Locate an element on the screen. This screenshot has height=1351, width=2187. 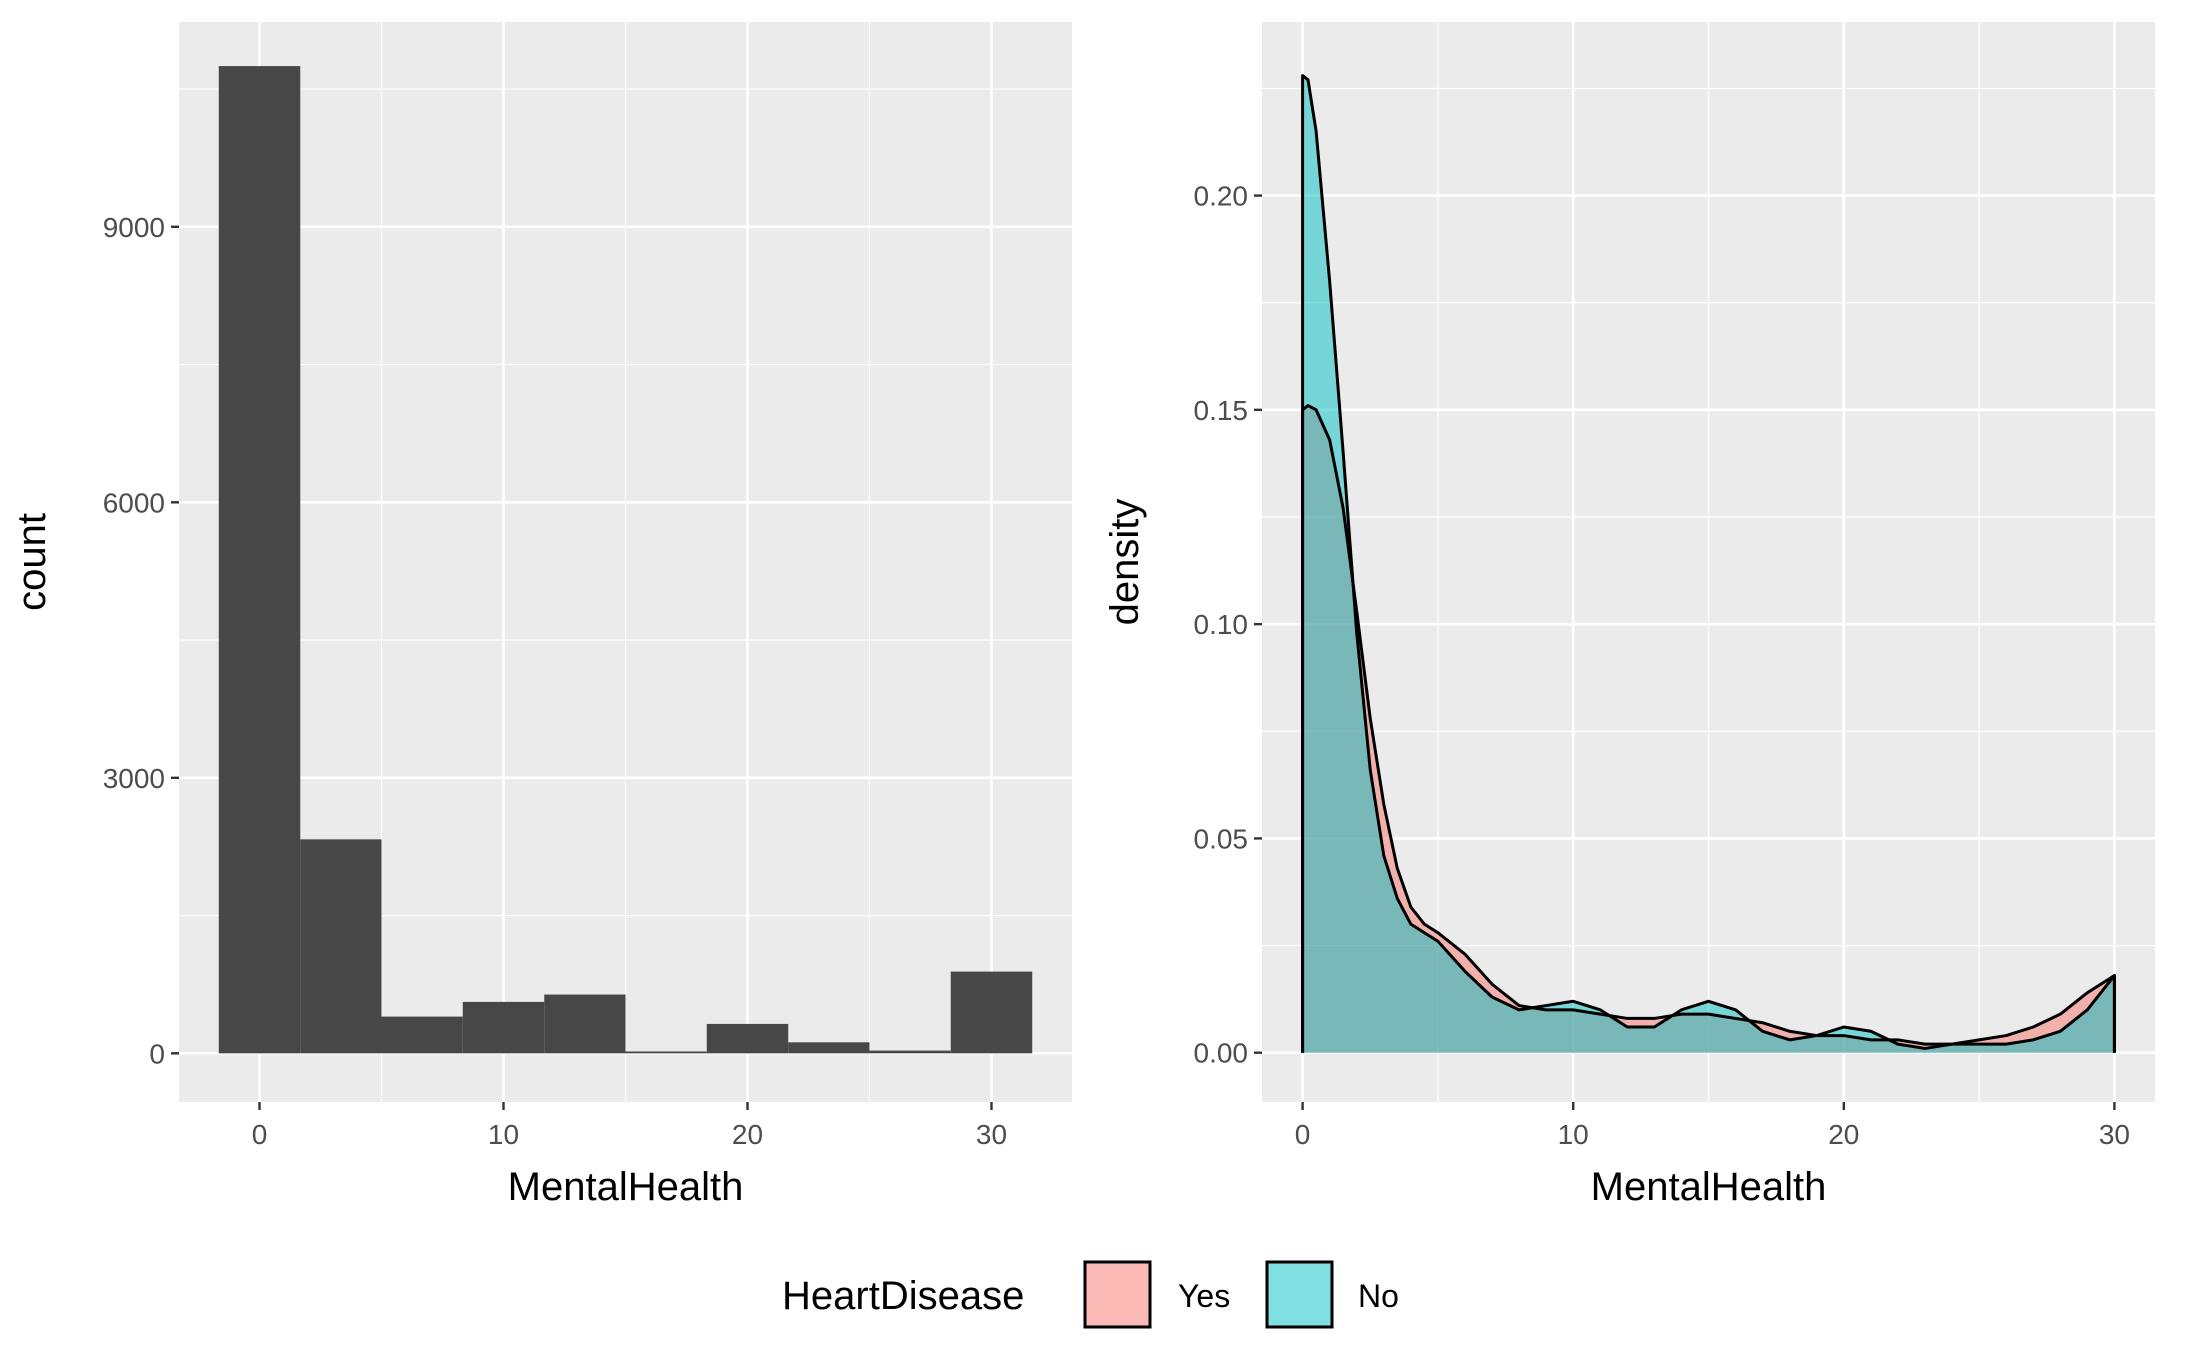
y-tick-label: 0.20 is located at coordinates (1221, 196).